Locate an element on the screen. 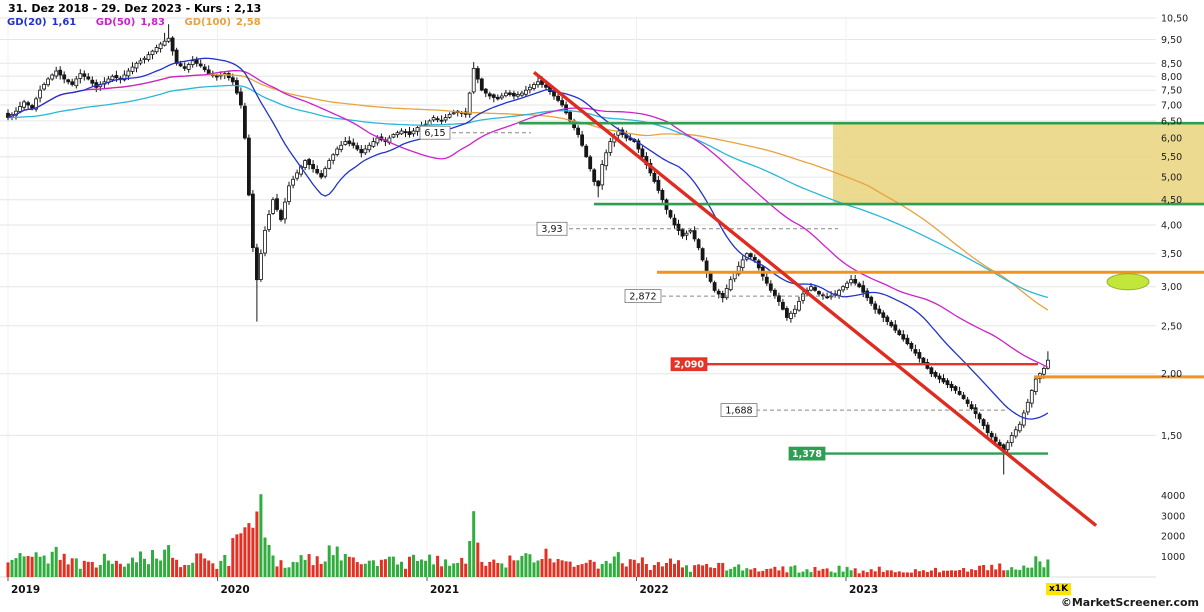 The width and height of the screenshot is (1204, 612). svg-text: 3,93 is located at coordinates (551, 229).